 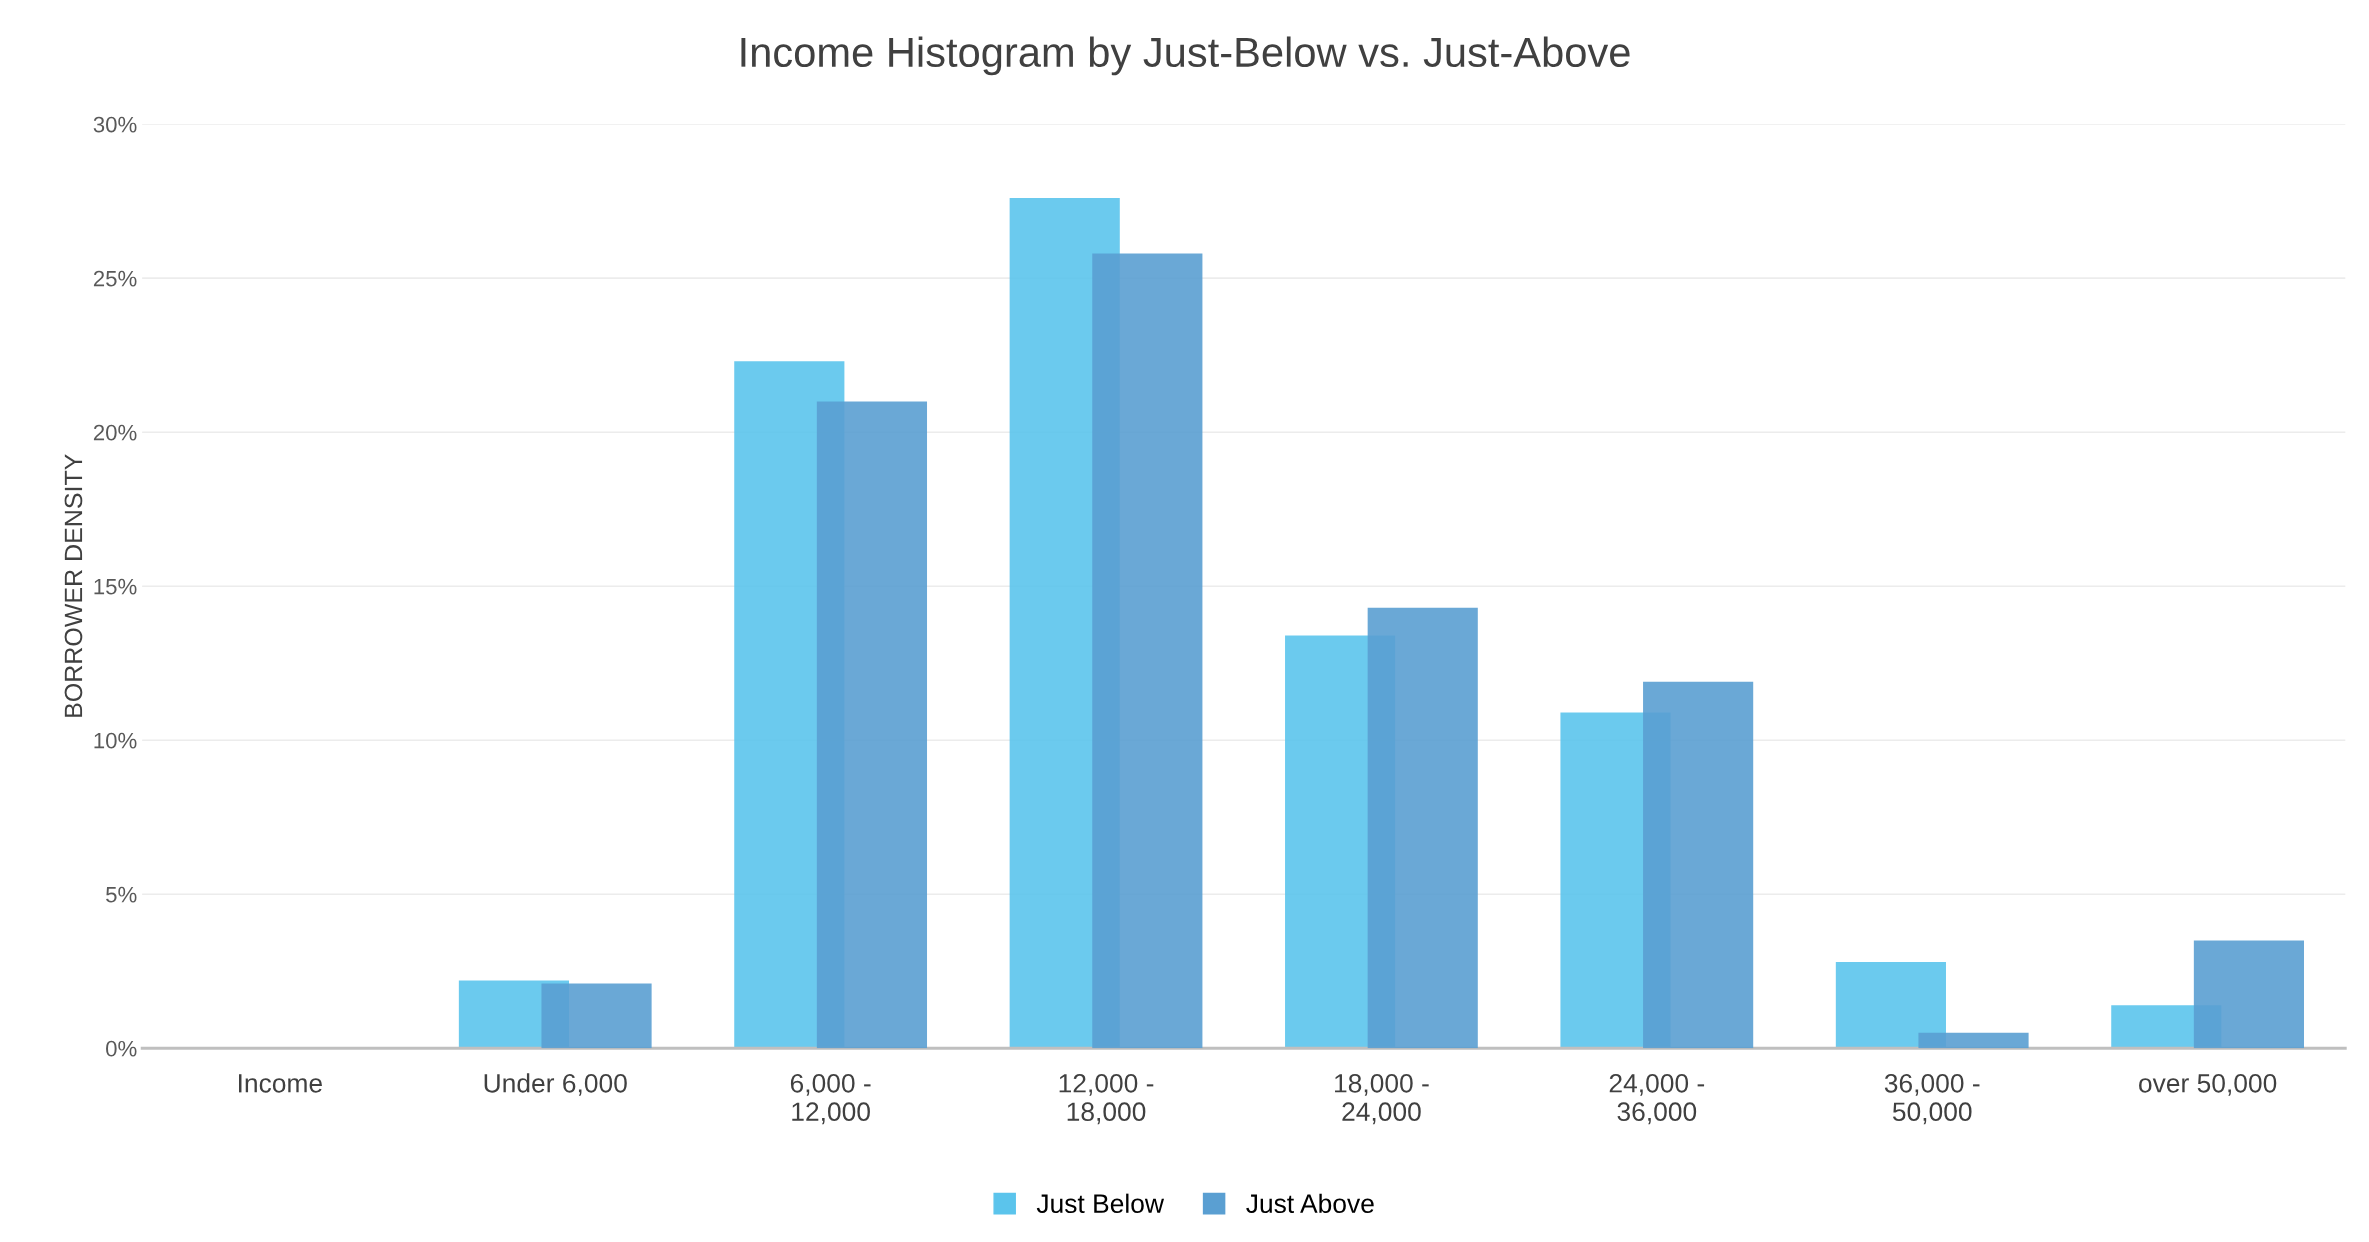 I want to click on y-tick-label: 25%, so click(x=115, y=278).